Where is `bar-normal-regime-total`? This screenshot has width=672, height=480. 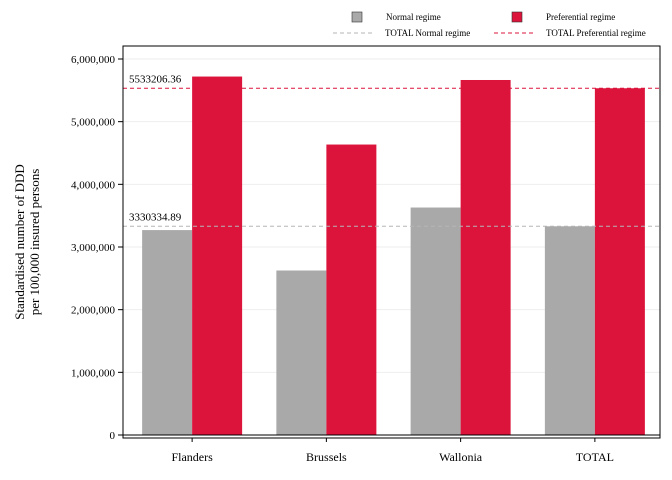 bar-normal-regime-total is located at coordinates (569, 330).